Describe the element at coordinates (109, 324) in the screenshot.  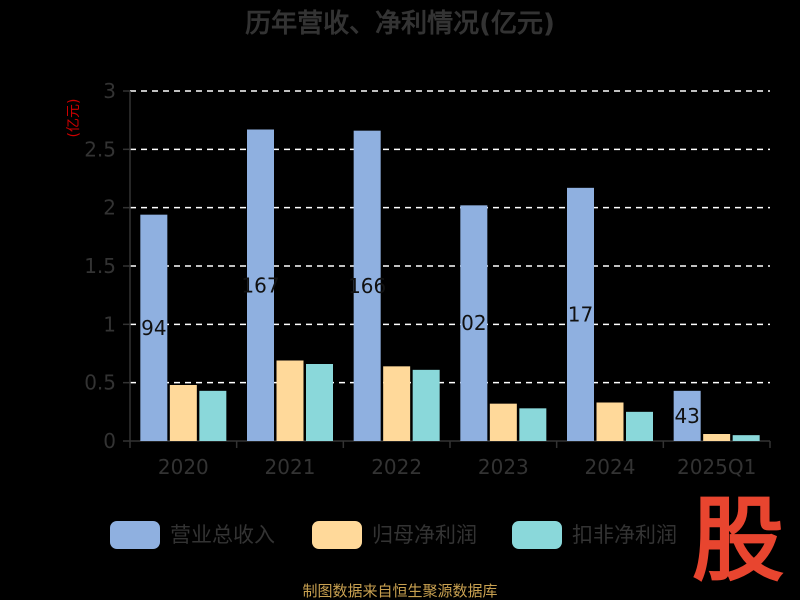
I see `y-tick-label: 1` at that location.